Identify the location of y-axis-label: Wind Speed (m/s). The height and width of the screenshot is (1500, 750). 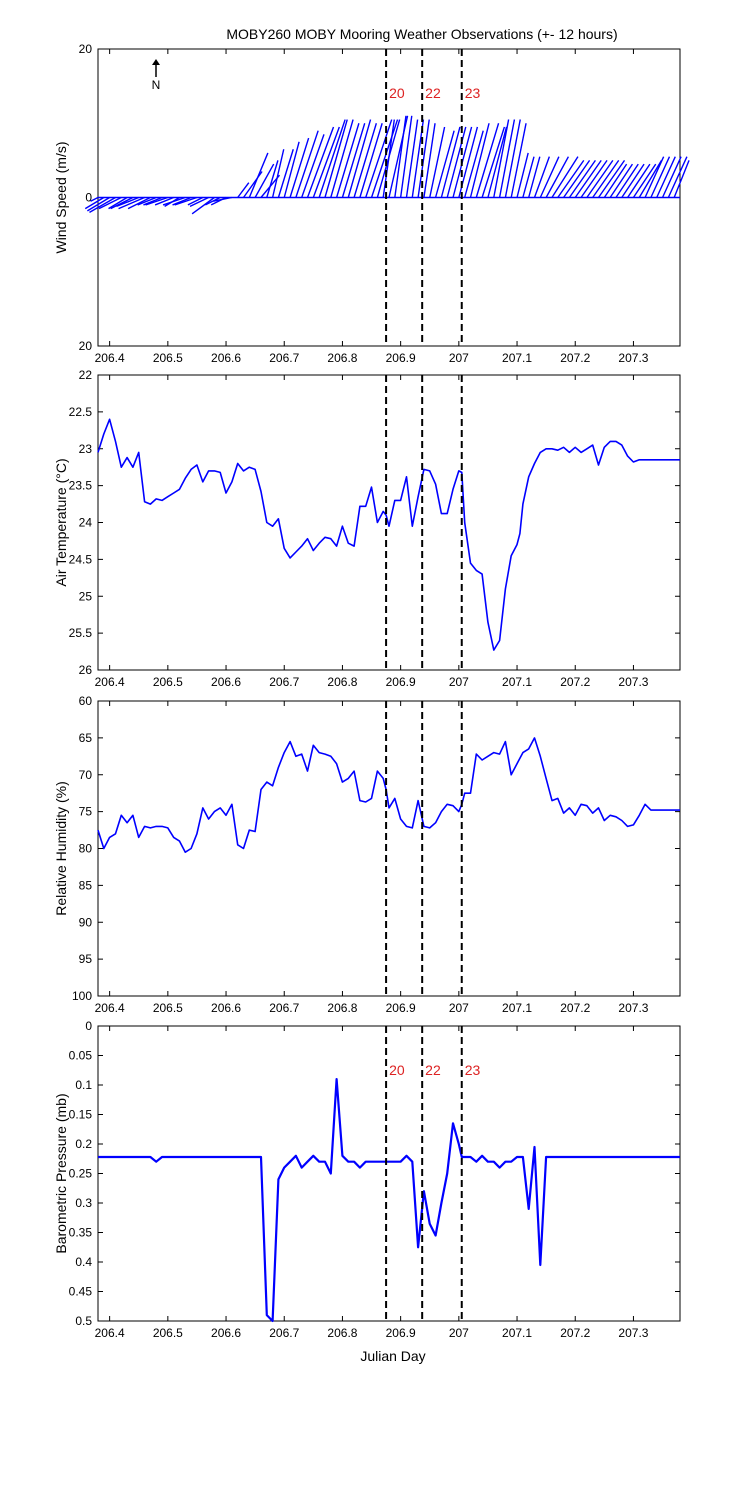
(61, 197).